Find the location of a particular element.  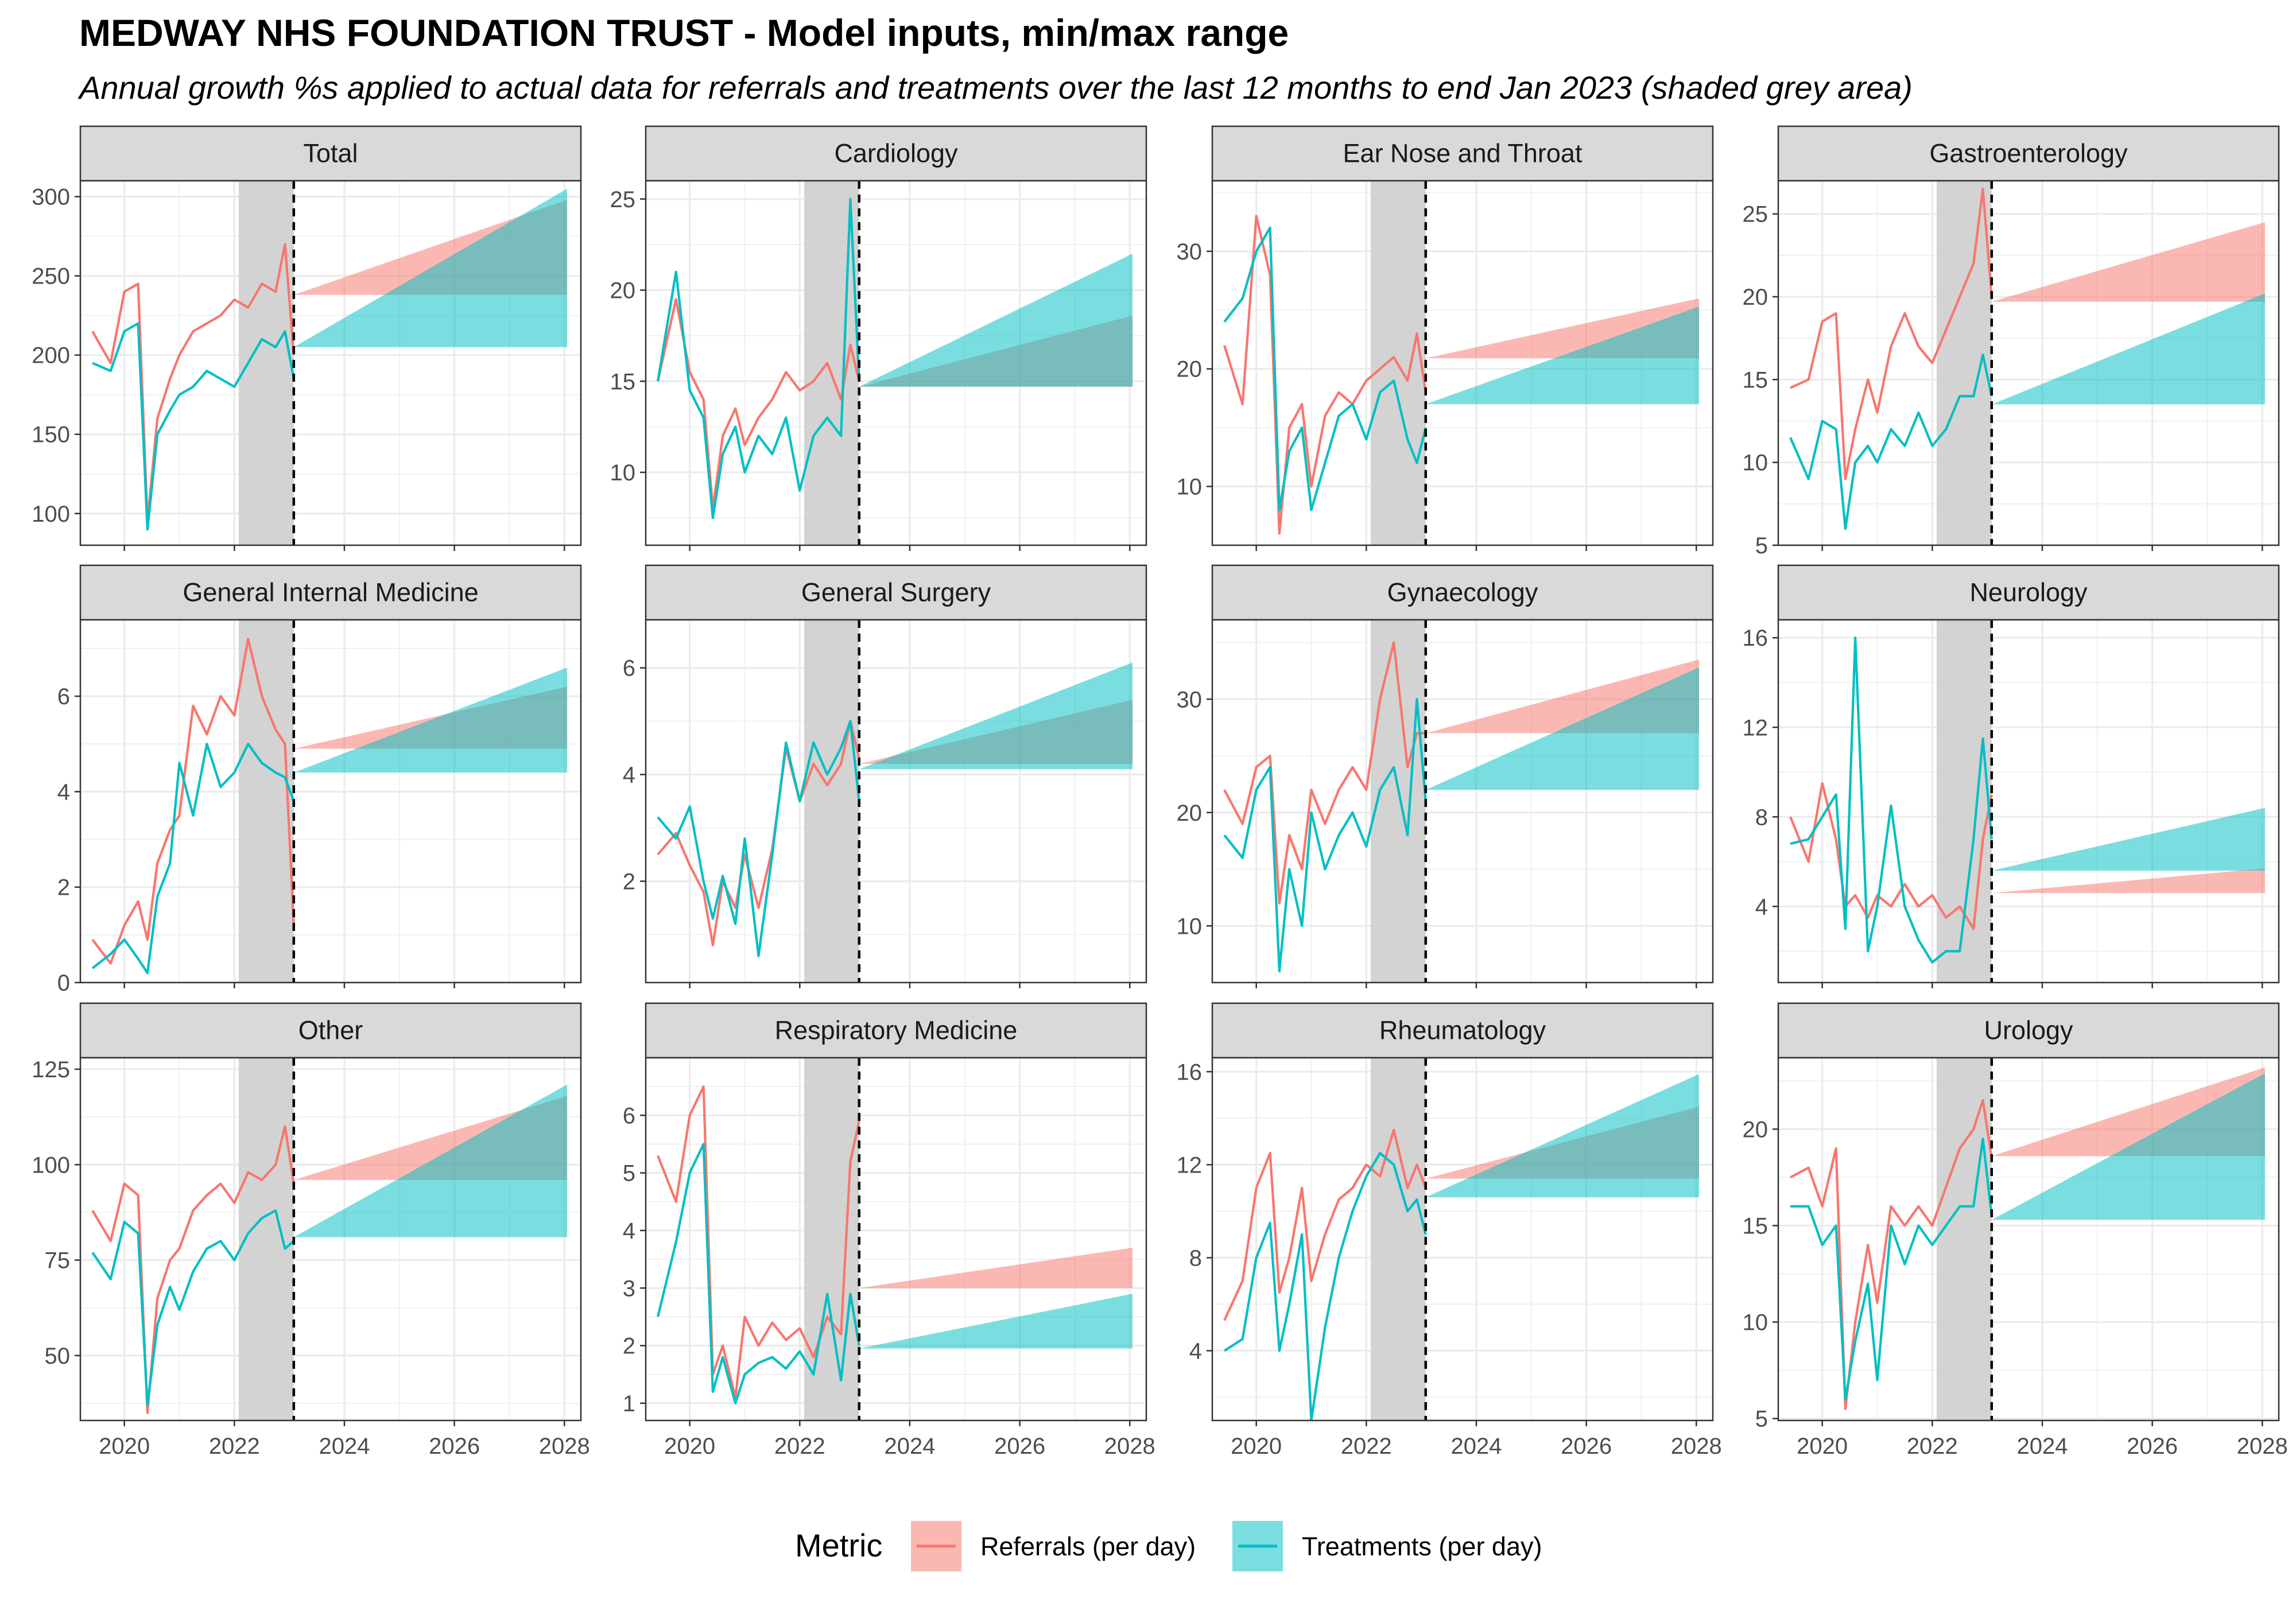

facet-strip-label: Gynaecology is located at coordinates (1462, 593).